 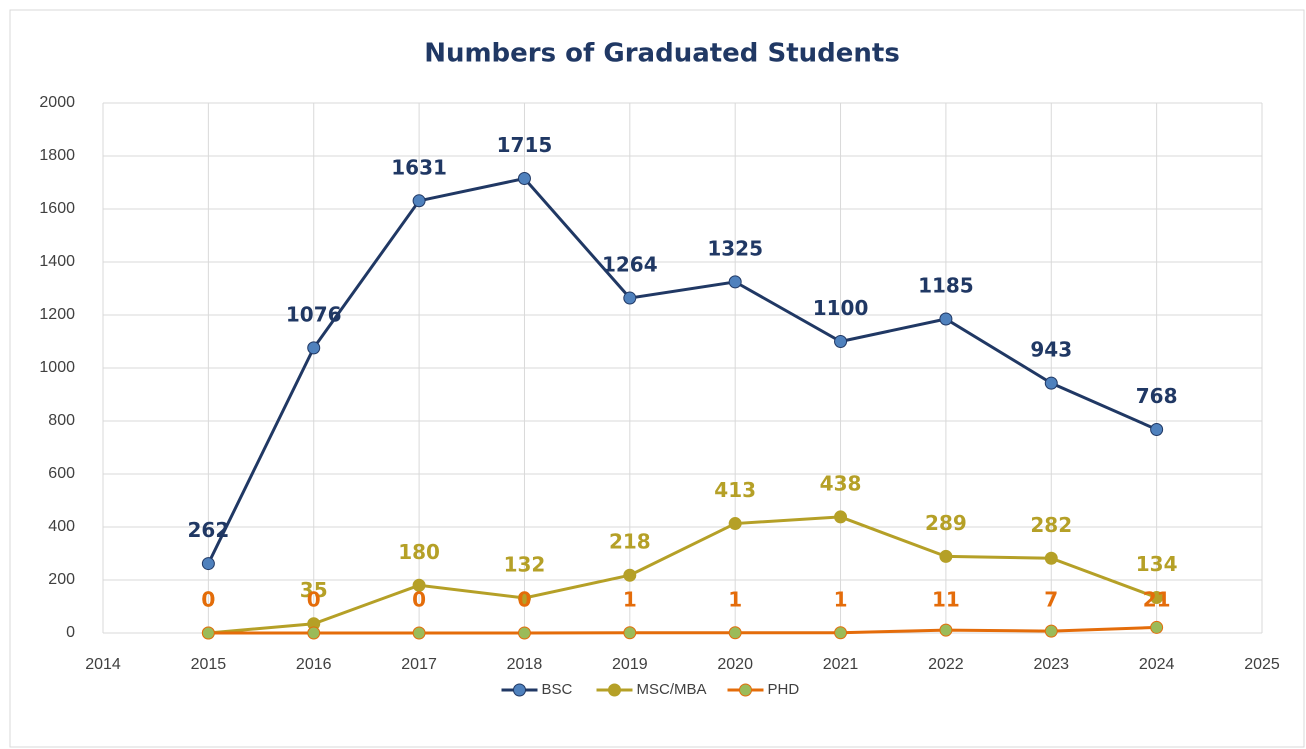 What do you see at coordinates (209, 664) in the screenshot?
I see `x-tick-label: 2015` at bounding box center [209, 664].